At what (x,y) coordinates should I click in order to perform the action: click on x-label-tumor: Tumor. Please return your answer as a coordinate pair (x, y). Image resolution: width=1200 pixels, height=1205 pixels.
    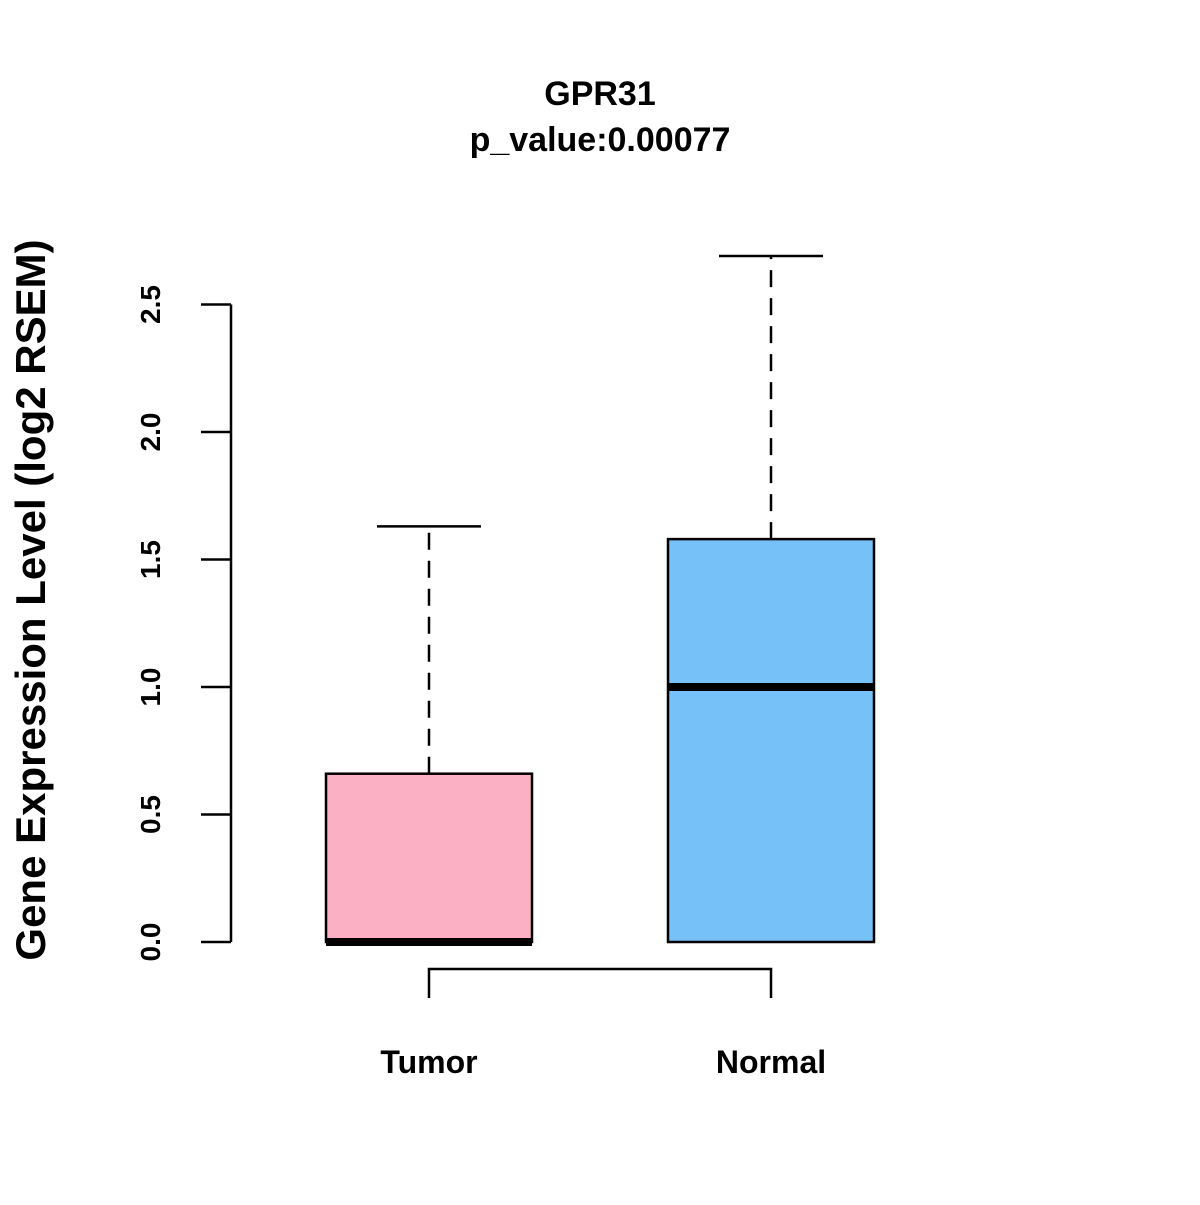
    Looking at the image, I should click on (428, 1062).